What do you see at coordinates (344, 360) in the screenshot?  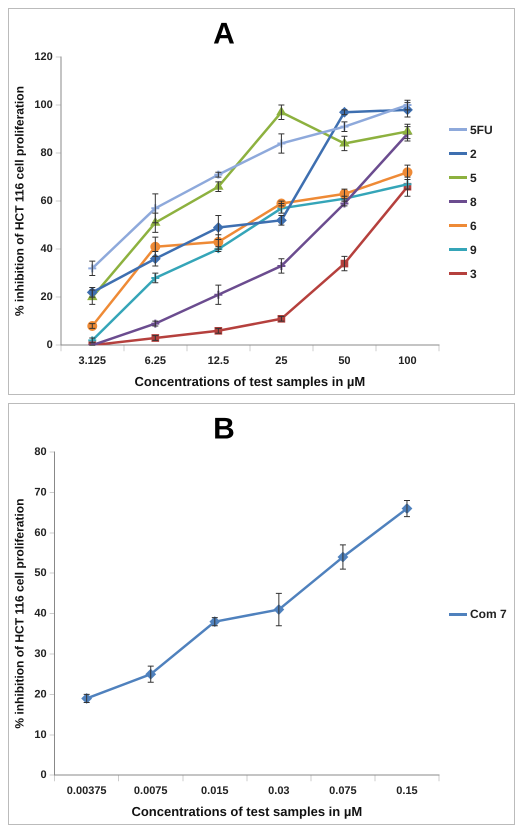 I see `x-tick-label: 50` at bounding box center [344, 360].